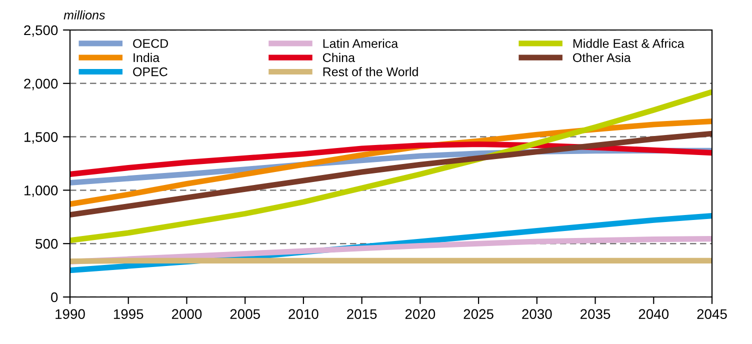 The height and width of the screenshot is (344, 752). Describe the element at coordinates (420, 314) in the screenshot. I see `x-tick-label: 2020` at that location.